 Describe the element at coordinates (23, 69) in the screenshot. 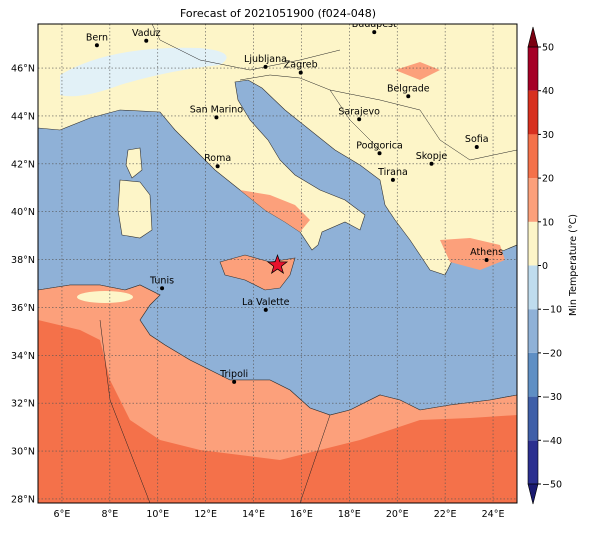

I see `y-tick-label: 46°N` at that location.